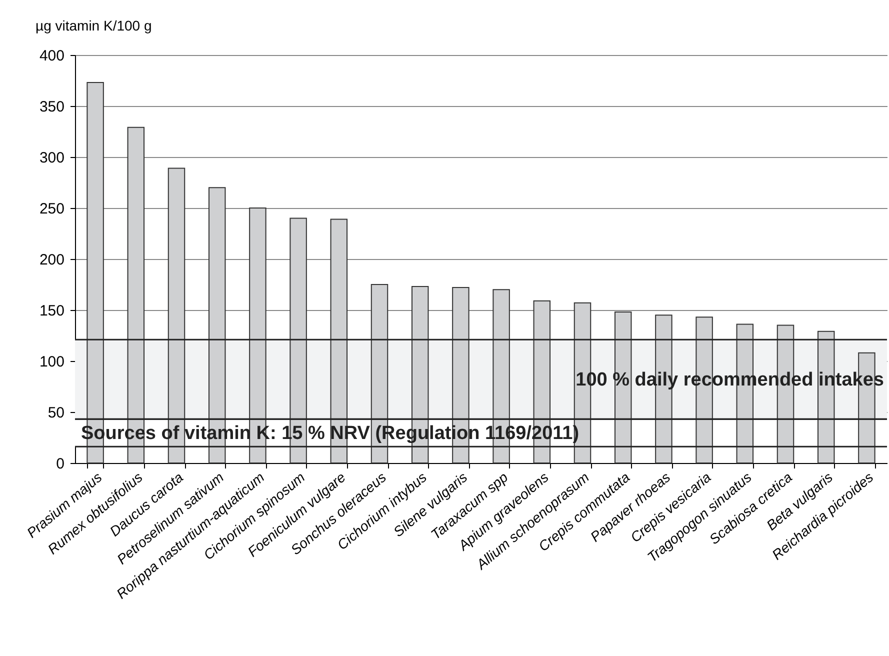  Describe the element at coordinates (60, 464) in the screenshot. I see `y-tick-label: 0` at that location.